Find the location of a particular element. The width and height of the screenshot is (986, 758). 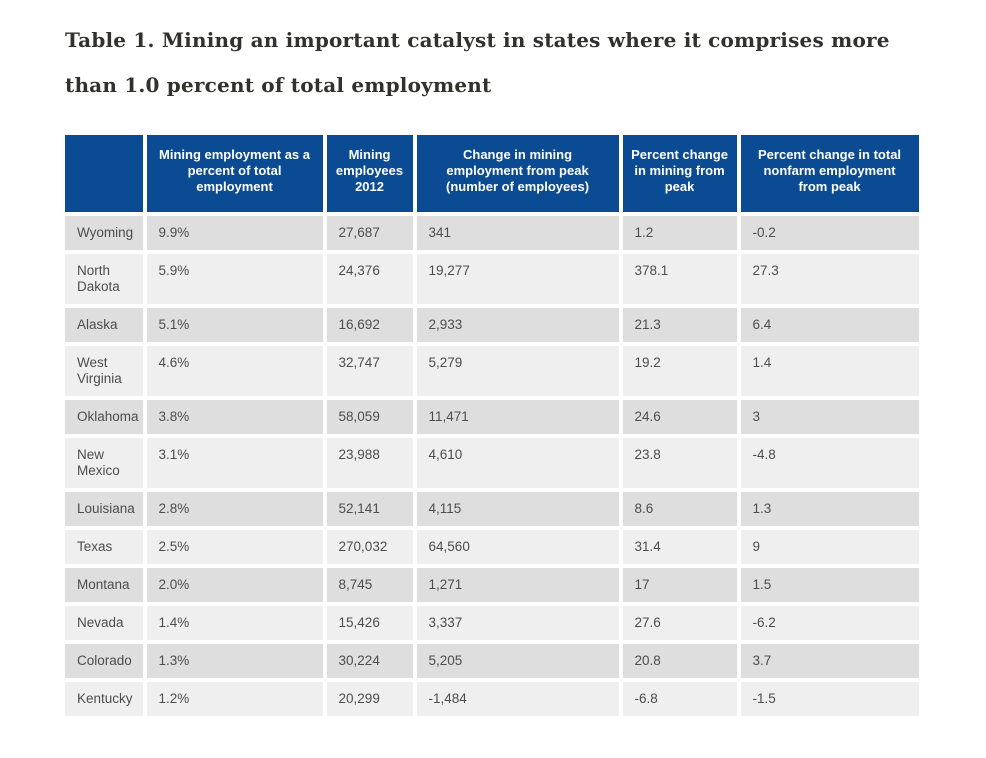

value-cell: 4.6% is located at coordinates (234, 371).